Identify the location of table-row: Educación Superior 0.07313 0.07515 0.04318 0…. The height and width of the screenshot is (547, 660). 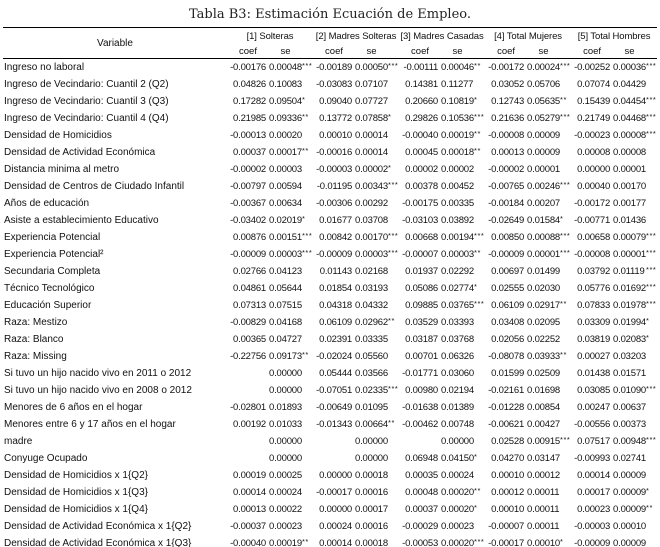
(330, 305).